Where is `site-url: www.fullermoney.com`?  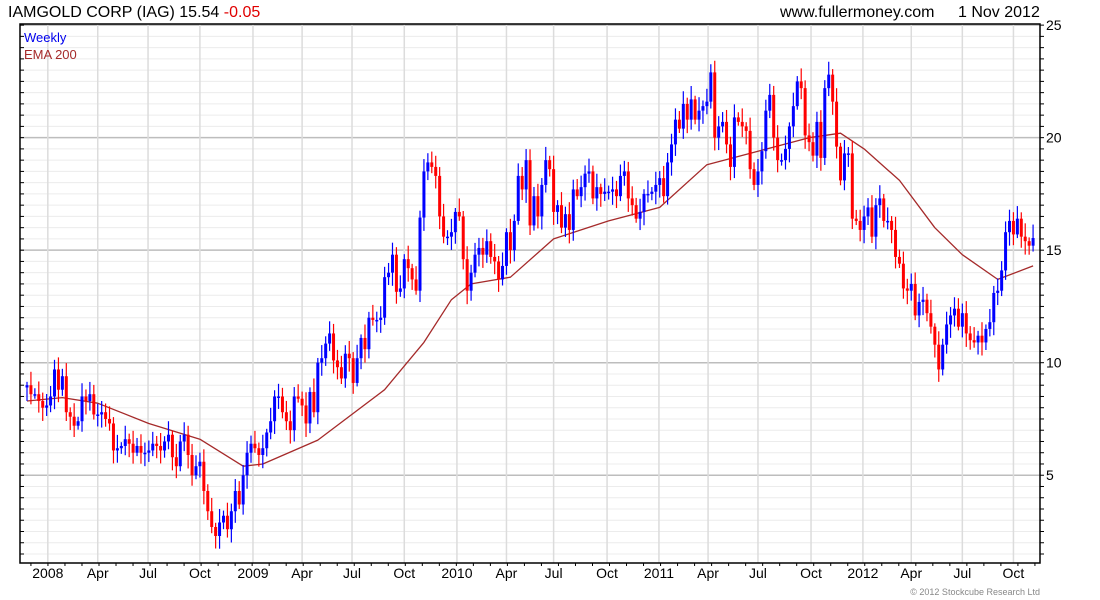 site-url: www.fullermoney.com is located at coordinates (856, 12).